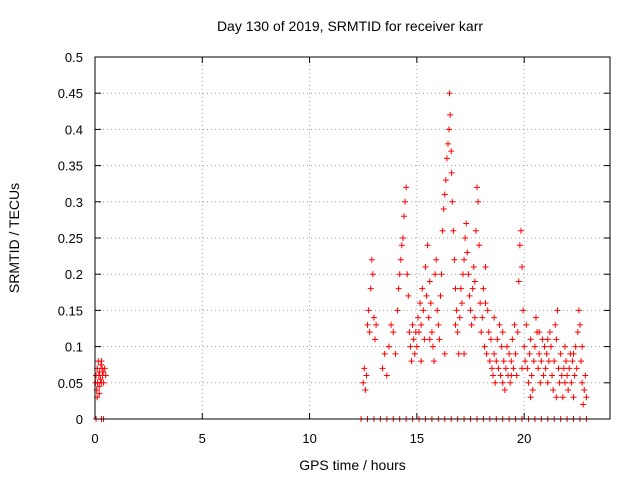 The height and width of the screenshot is (480, 640). I want to click on x-tick-label: 5, so click(202, 438).